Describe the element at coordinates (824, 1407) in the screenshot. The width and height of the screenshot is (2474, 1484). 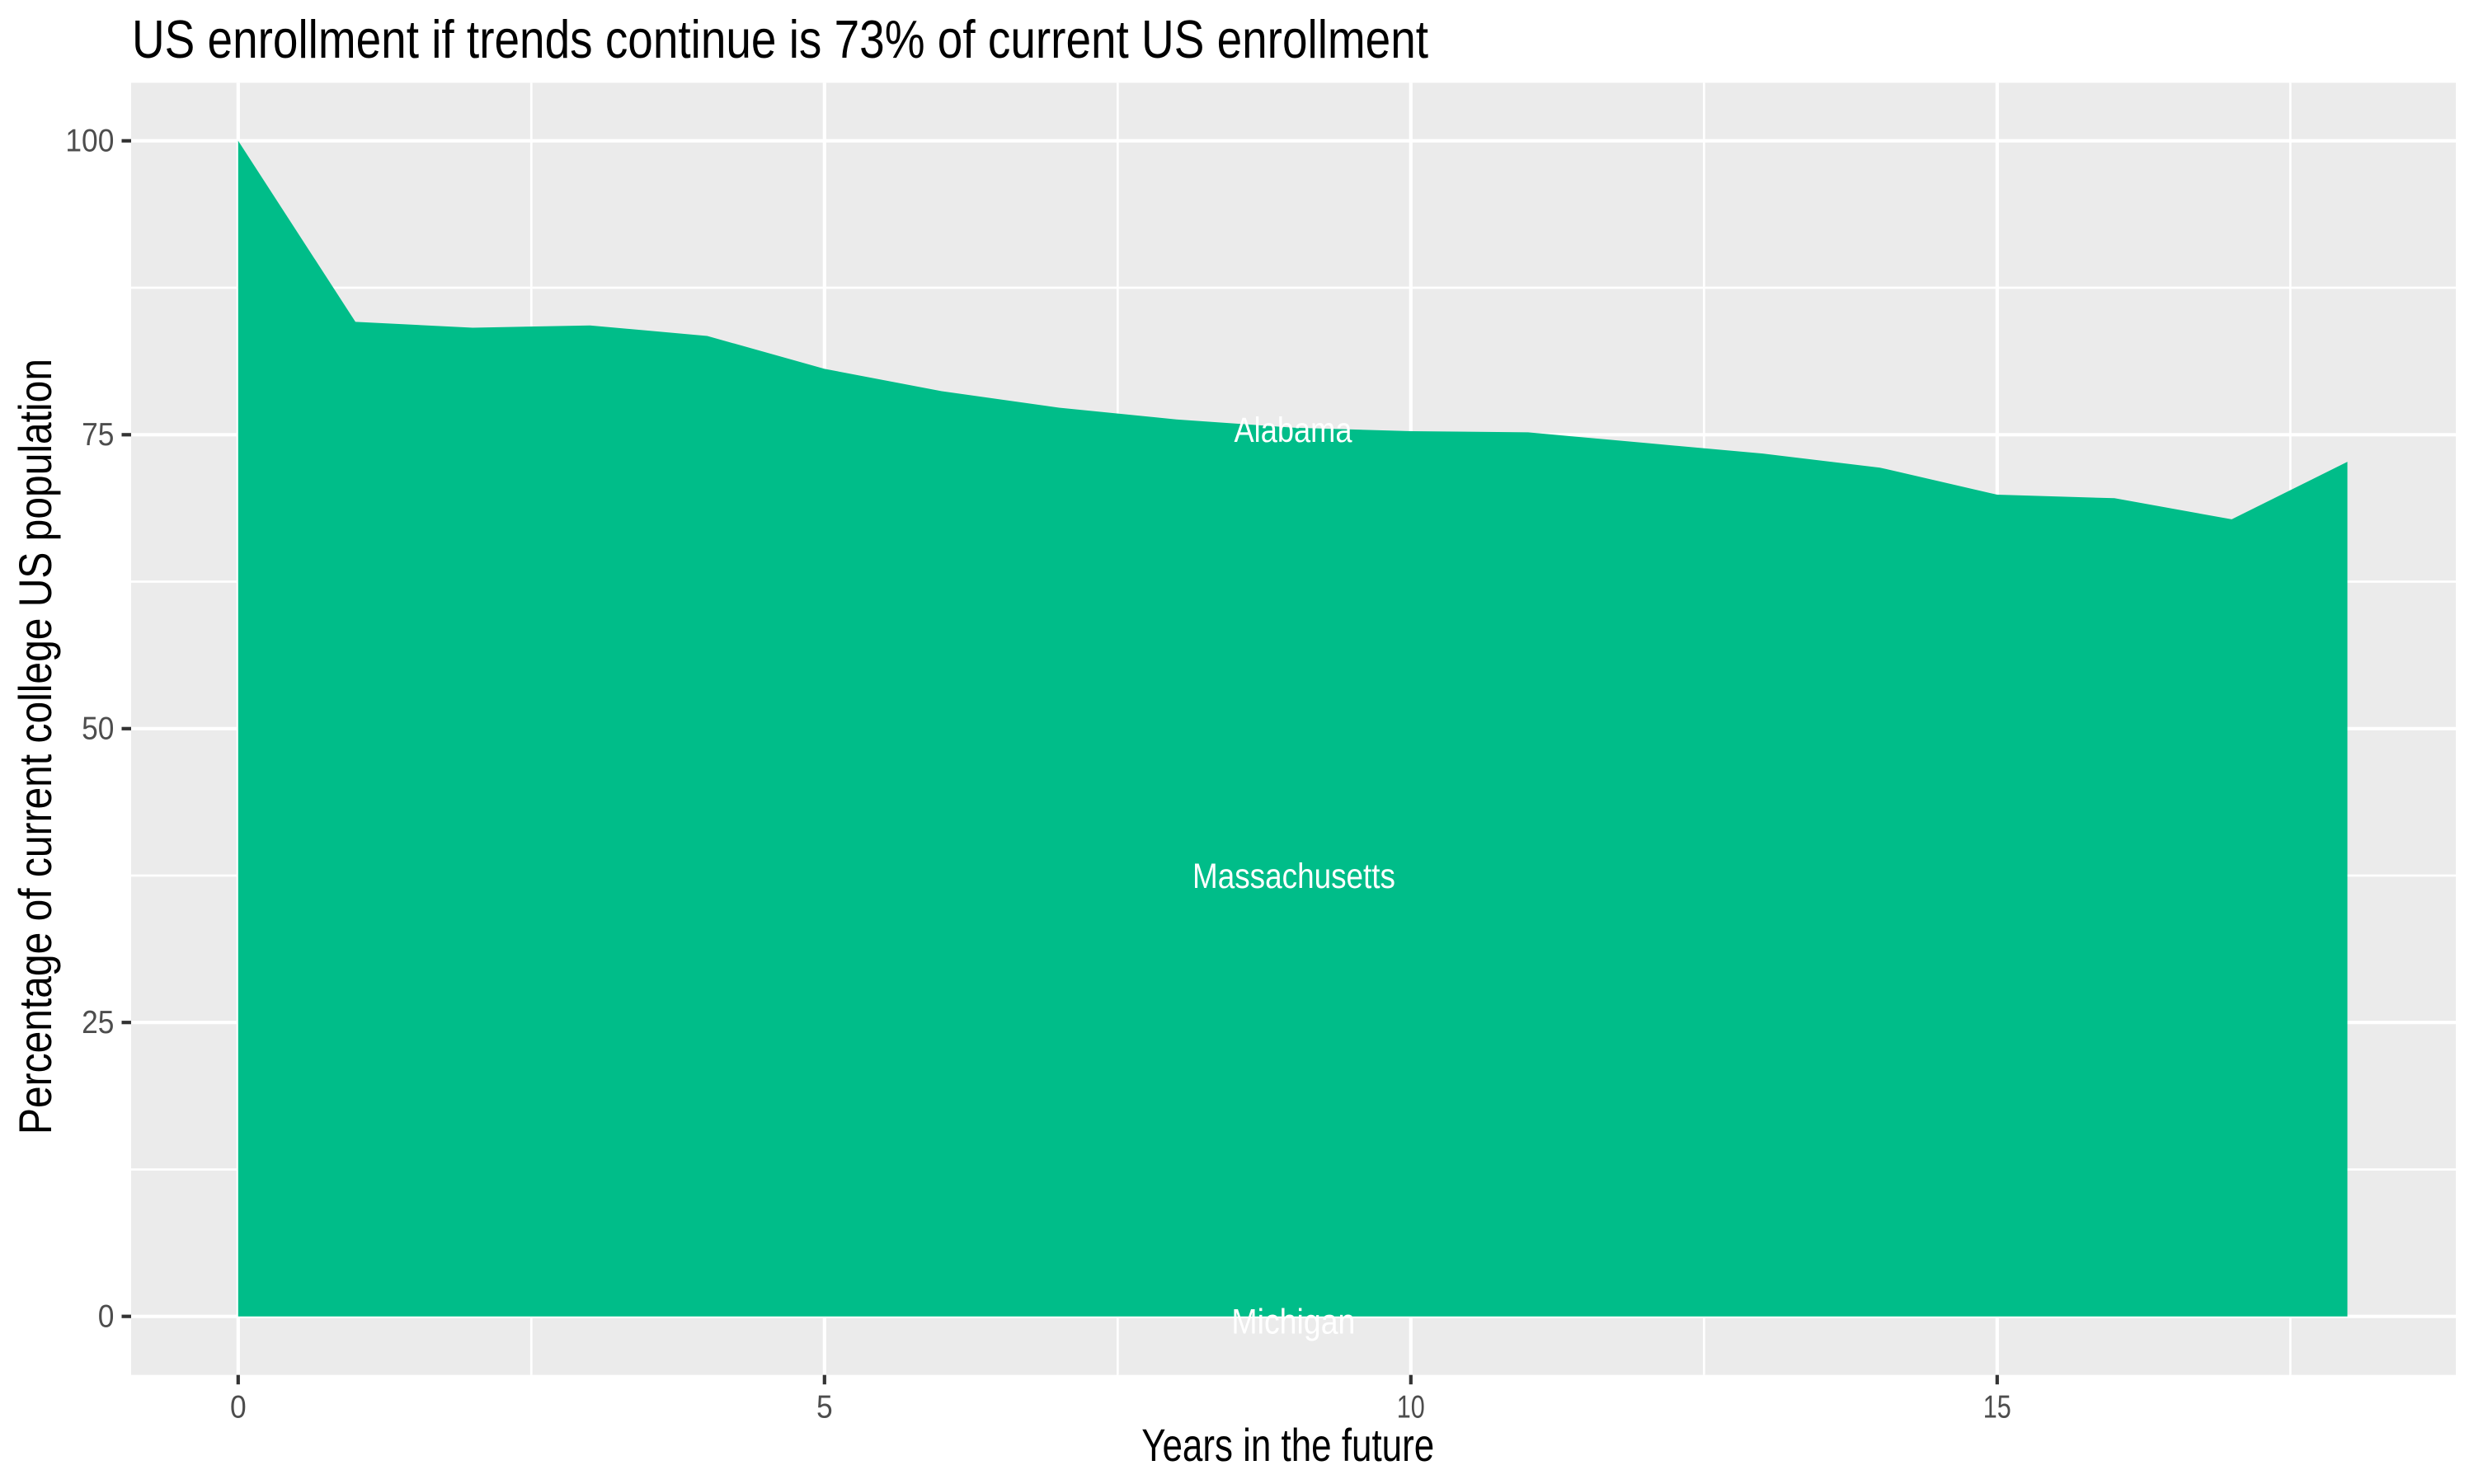
I see `svg-text: 5` at that location.